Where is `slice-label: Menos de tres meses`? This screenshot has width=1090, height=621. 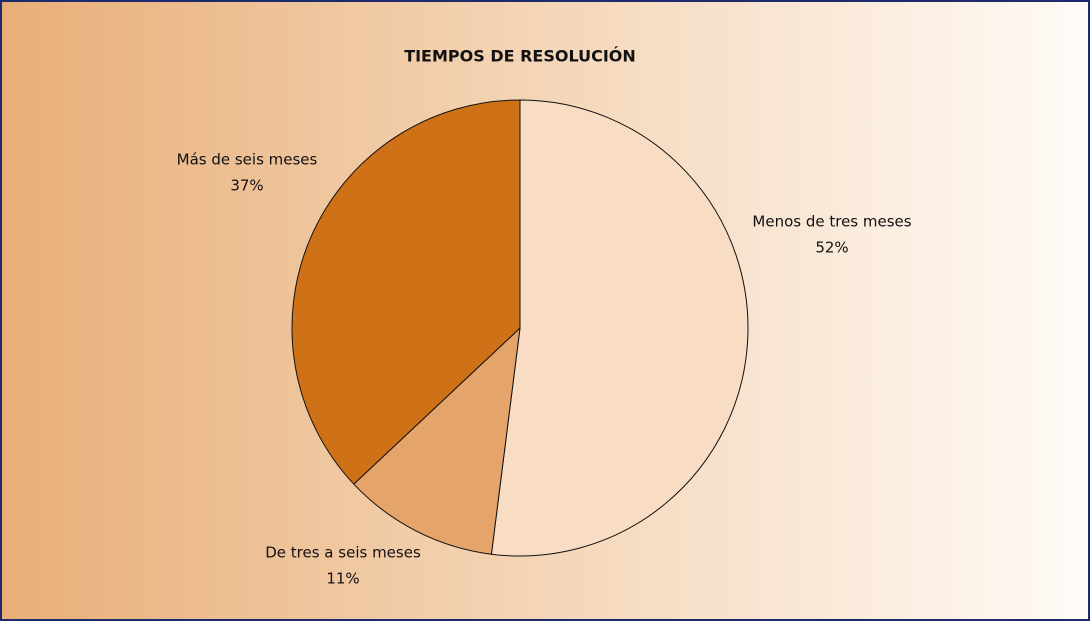 slice-label: Menos de tres meses is located at coordinates (831, 222).